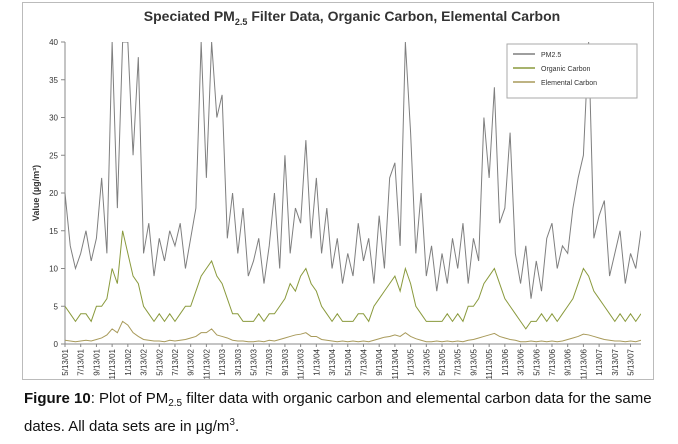  What do you see at coordinates (53, 269) in the screenshot?
I see `y-tick-label: 10` at bounding box center [53, 269].